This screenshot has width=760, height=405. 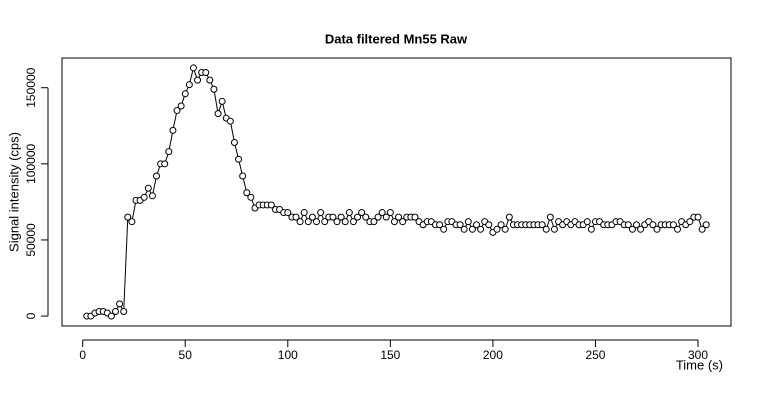 What do you see at coordinates (390, 355) in the screenshot?
I see `x-tick-label: 150` at bounding box center [390, 355].